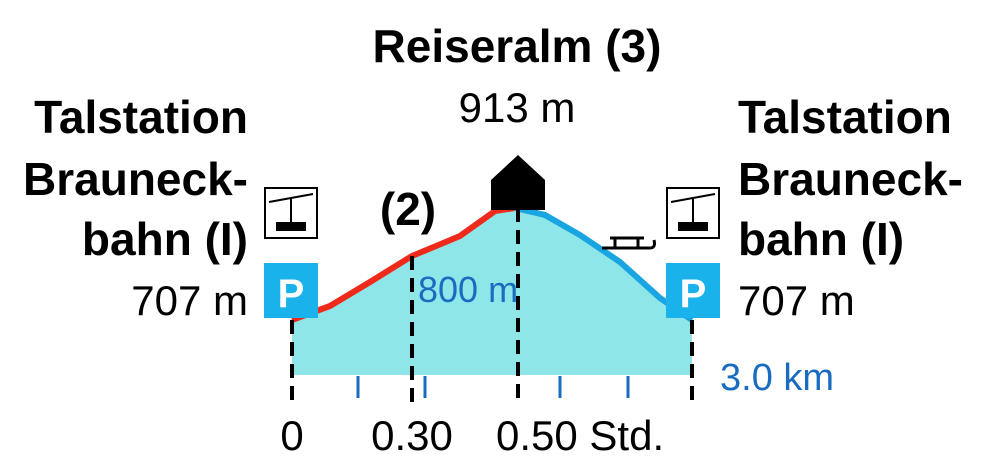 Image resolution: width=986 pixels, height=458 pixels. I want to click on lift-icon-left, so click(291, 213).